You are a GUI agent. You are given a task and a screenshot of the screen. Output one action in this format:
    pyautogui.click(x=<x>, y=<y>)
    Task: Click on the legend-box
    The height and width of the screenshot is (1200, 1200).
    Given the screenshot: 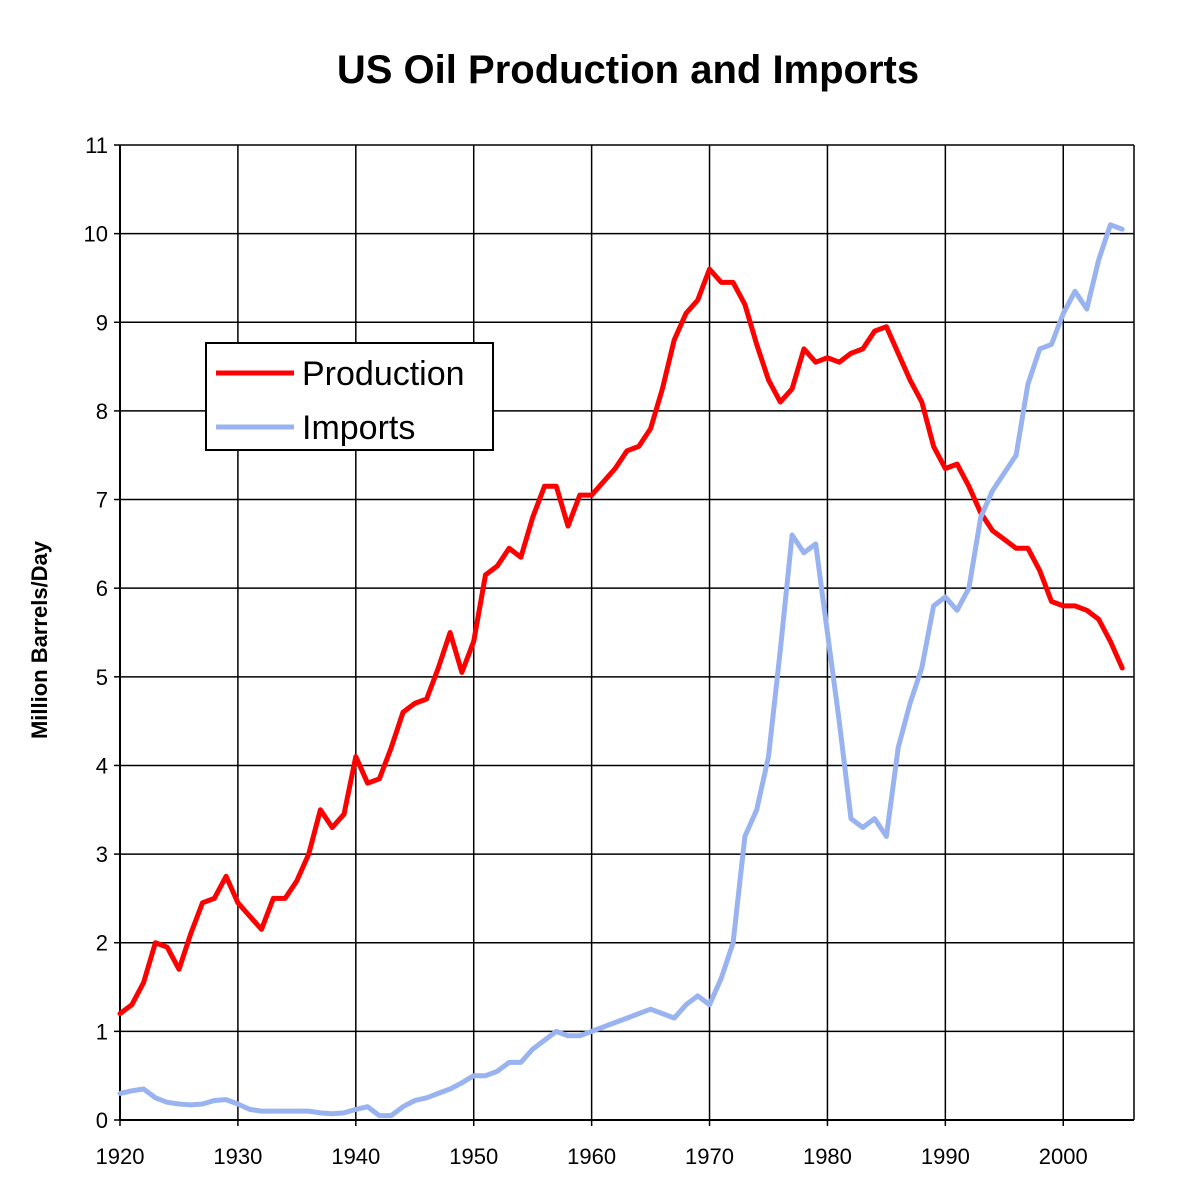 What is the action you would take?
    pyautogui.click(x=349, y=396)
    